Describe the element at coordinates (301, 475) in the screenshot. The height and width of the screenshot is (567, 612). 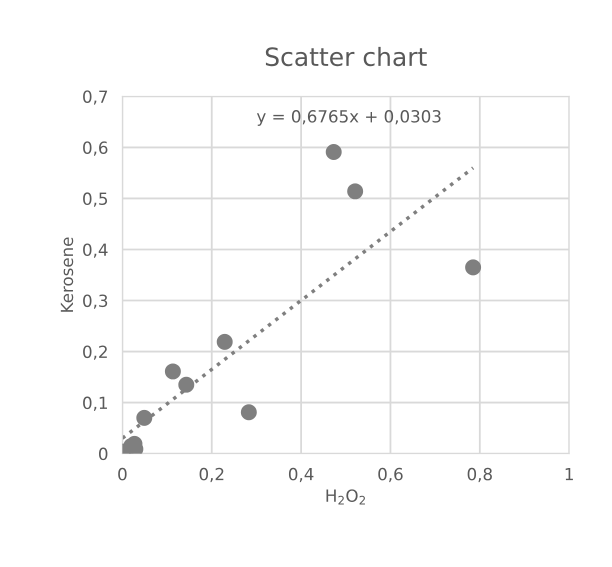
I see `x-tick-label: 0,4` at that location.